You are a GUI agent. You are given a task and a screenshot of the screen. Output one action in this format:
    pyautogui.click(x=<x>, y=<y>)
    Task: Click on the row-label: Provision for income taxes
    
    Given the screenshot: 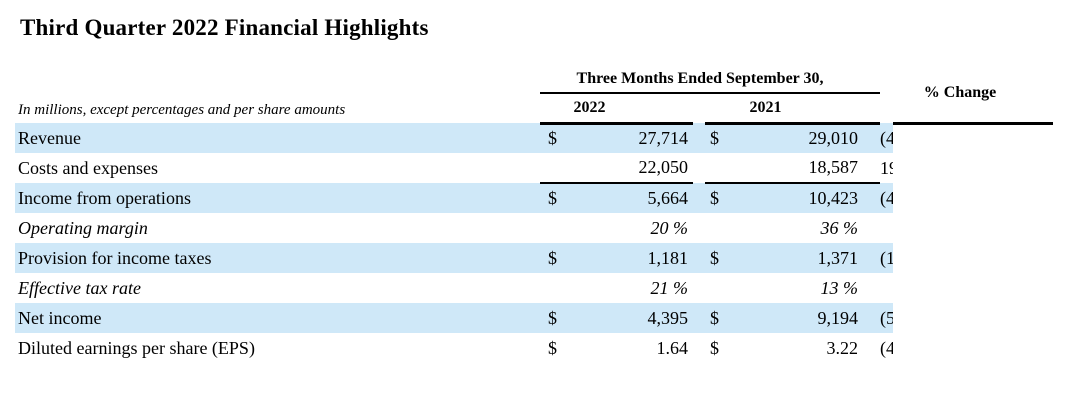 What is the action you would take?
    pyautogui.click(x=115, y=257)
    